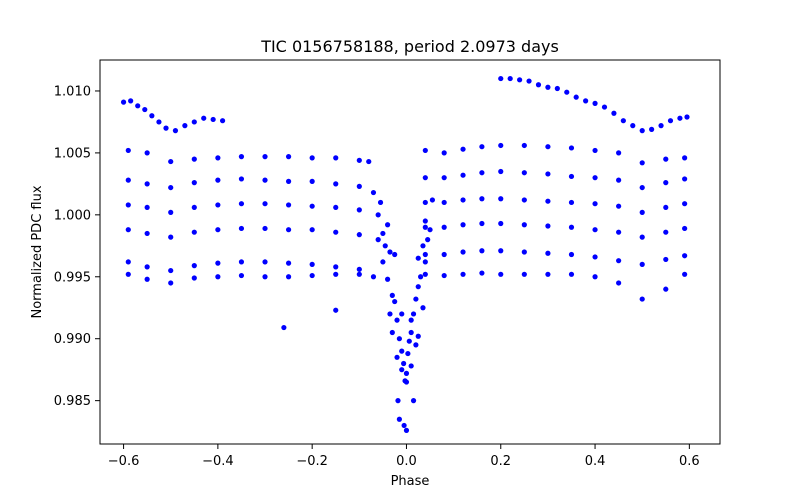  Describe the element at coordinates (312, 461) in the screenshot. I see `x-tick-label: −0.2` at that location.